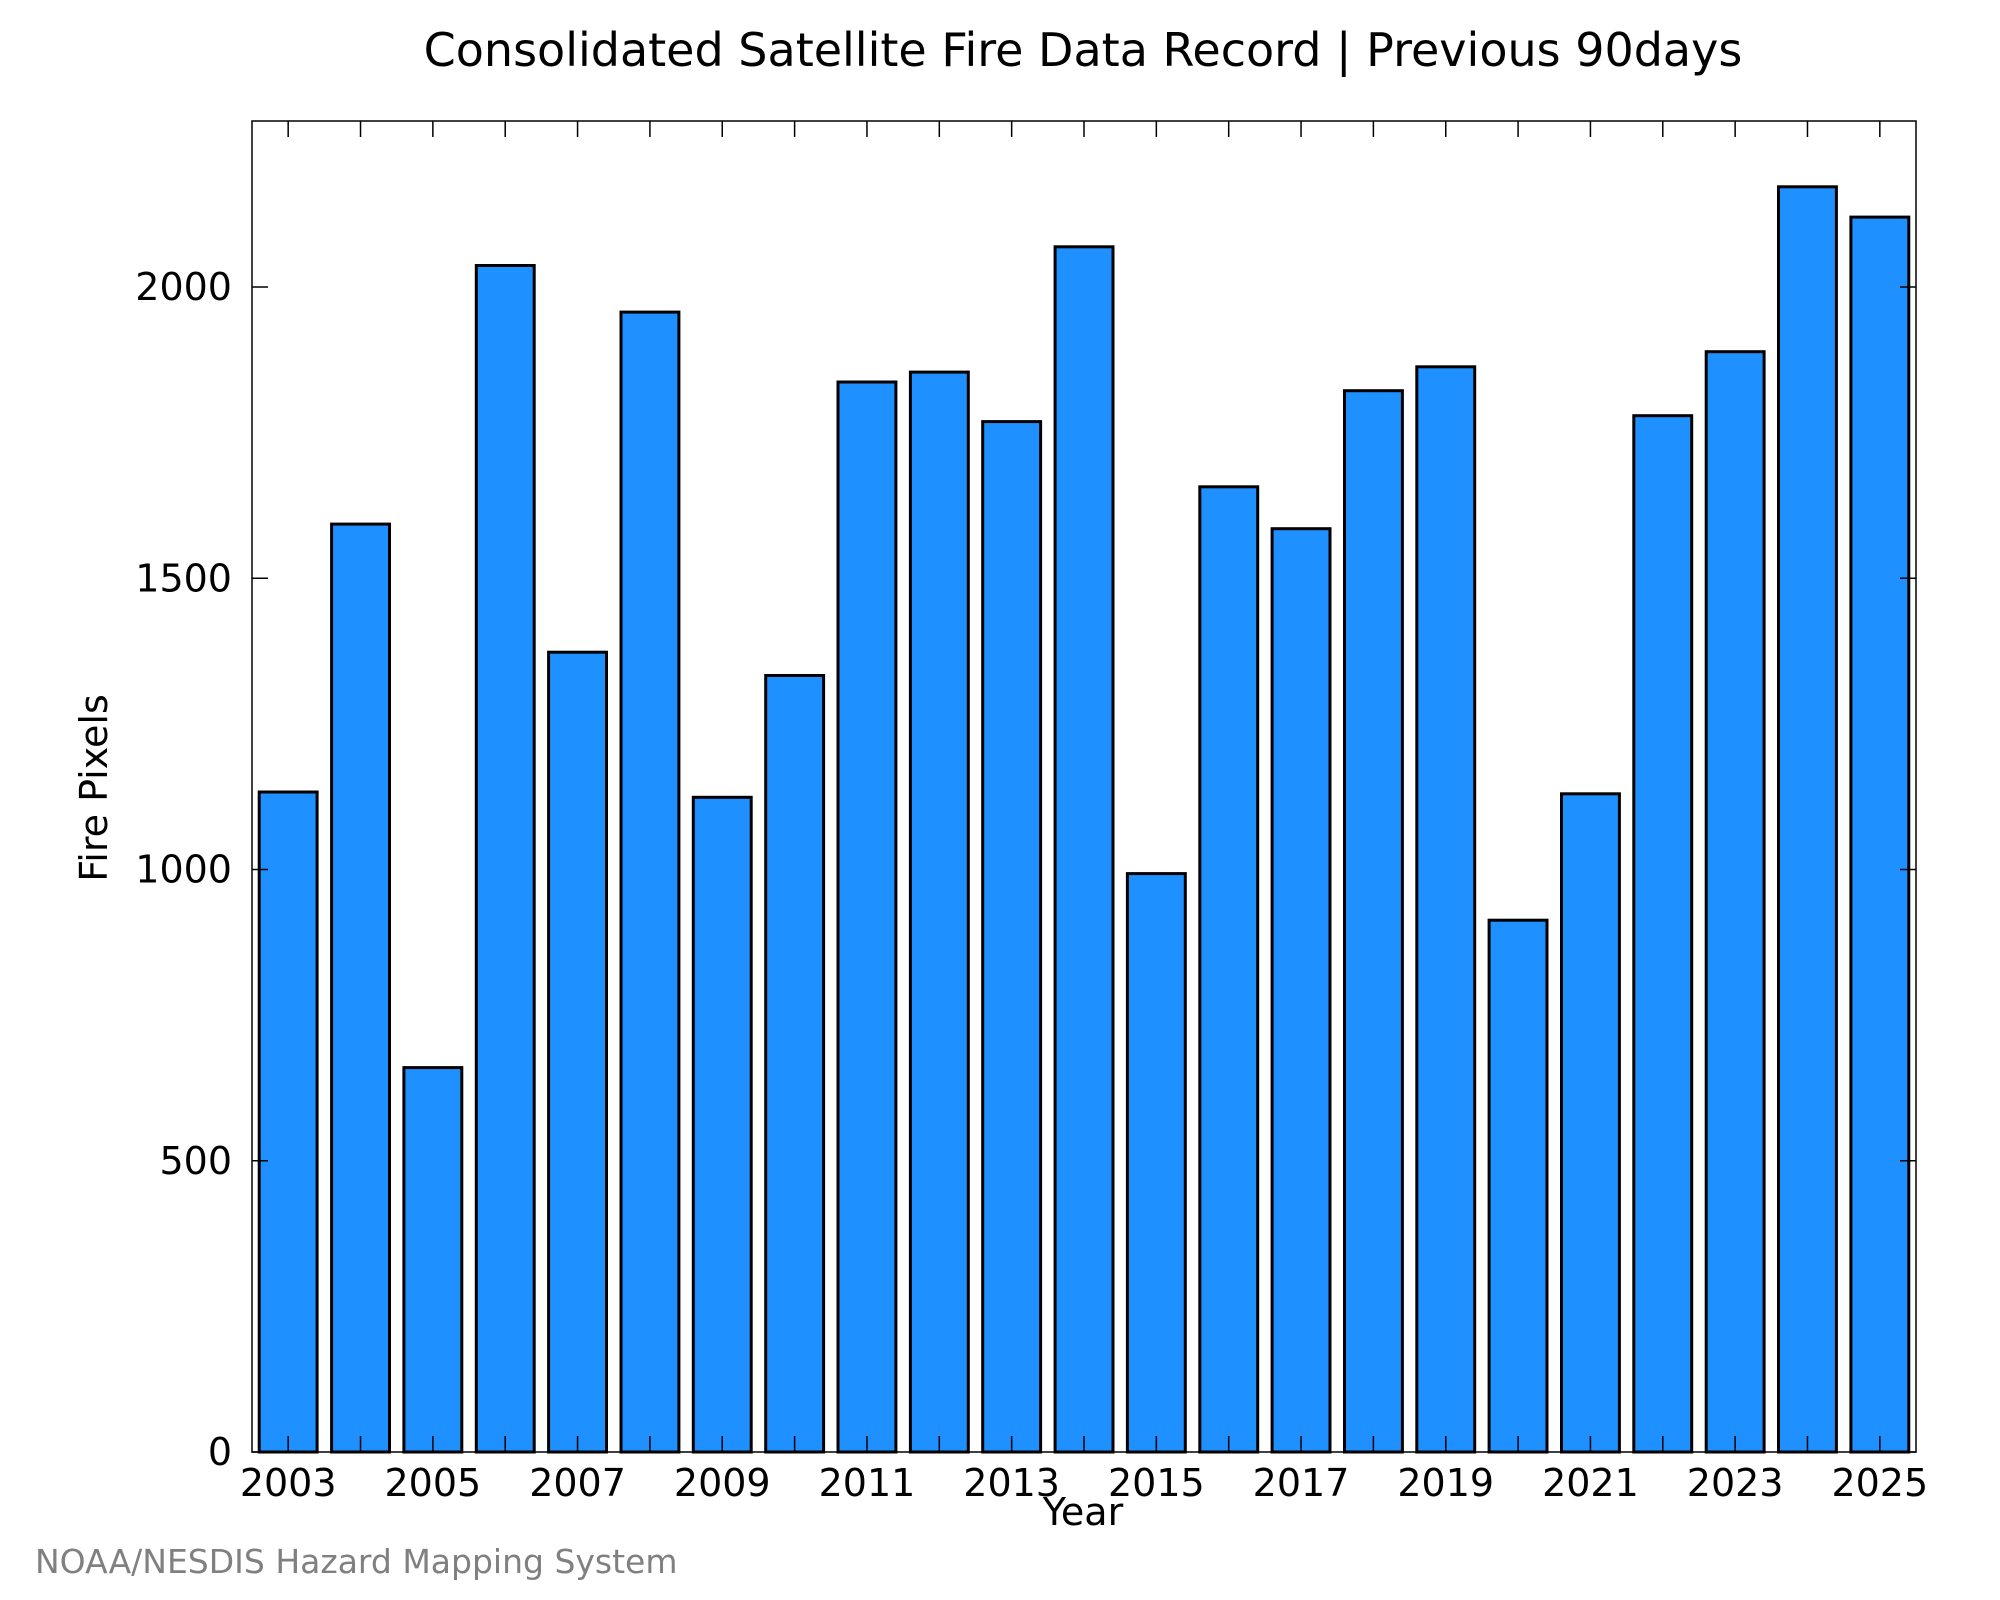 This screenshot has width=2000, height=1600. Describe the element at coordinates (1880, 834) in the screenshot. I see `bar-2025` at that location.